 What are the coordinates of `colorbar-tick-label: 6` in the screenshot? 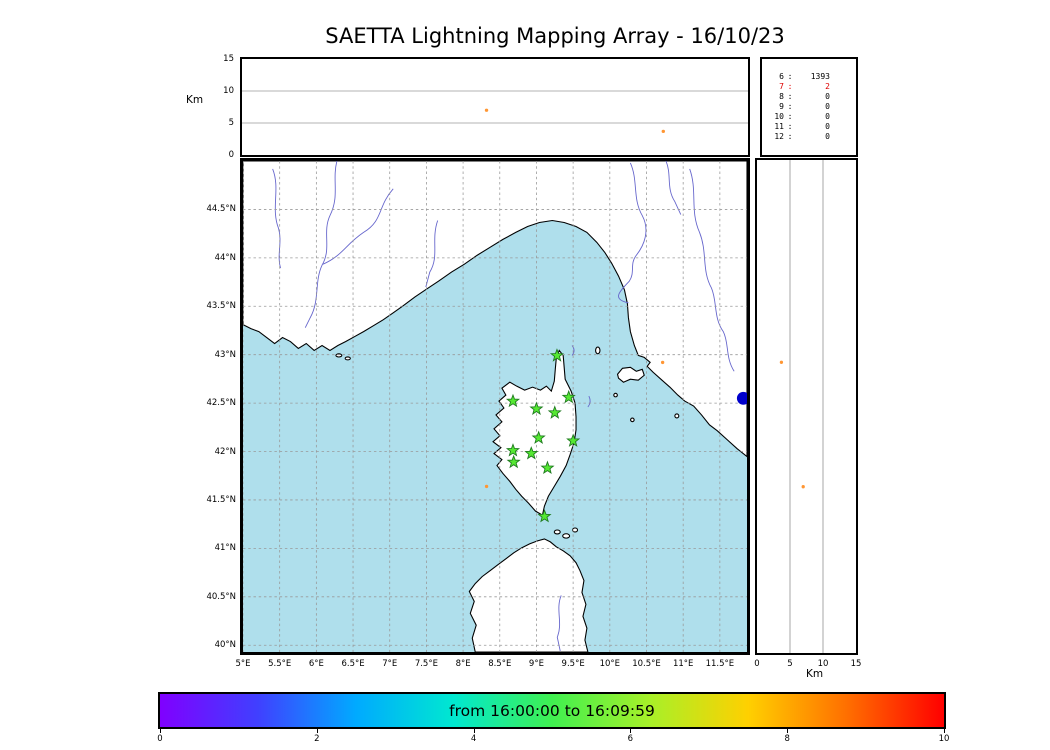 It's located at (630, 739).